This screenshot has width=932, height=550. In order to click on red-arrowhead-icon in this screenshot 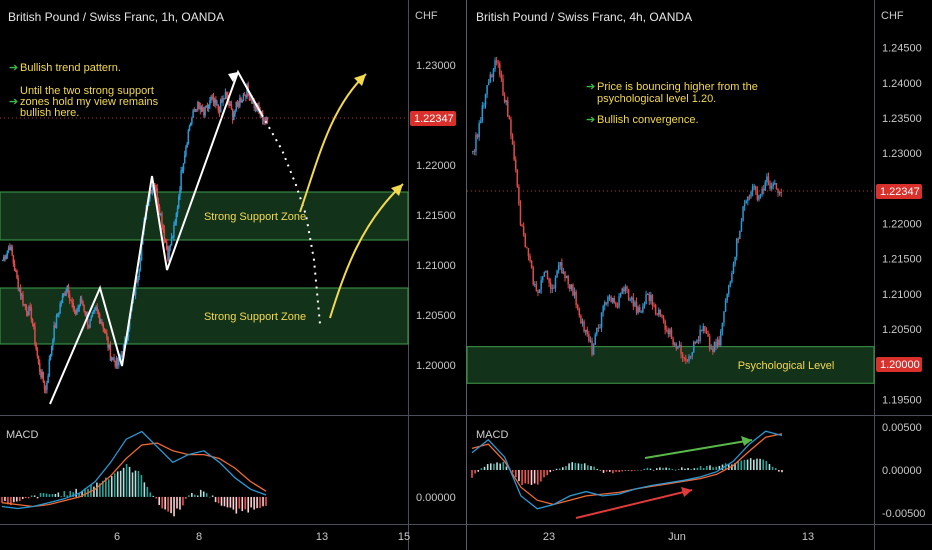, I will do `click(686, 492)`.